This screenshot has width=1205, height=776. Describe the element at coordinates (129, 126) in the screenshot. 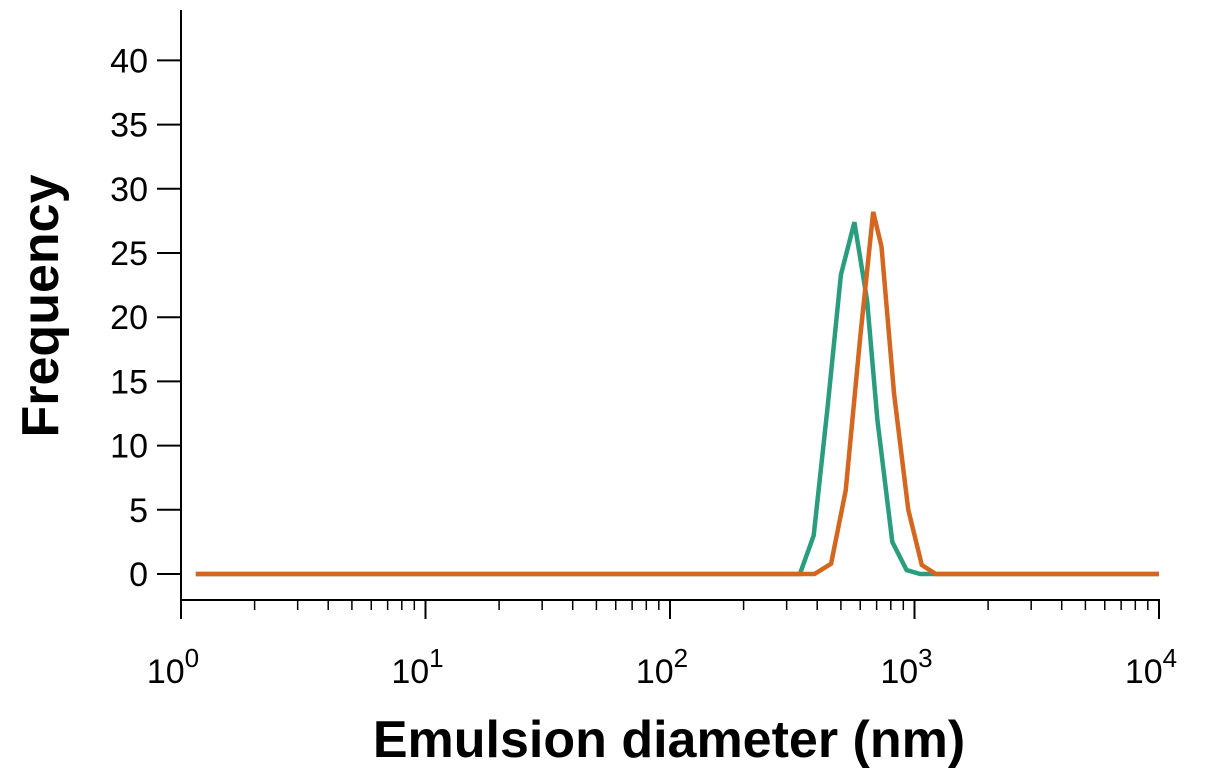

I see `y-tick-label: 35` at that location.